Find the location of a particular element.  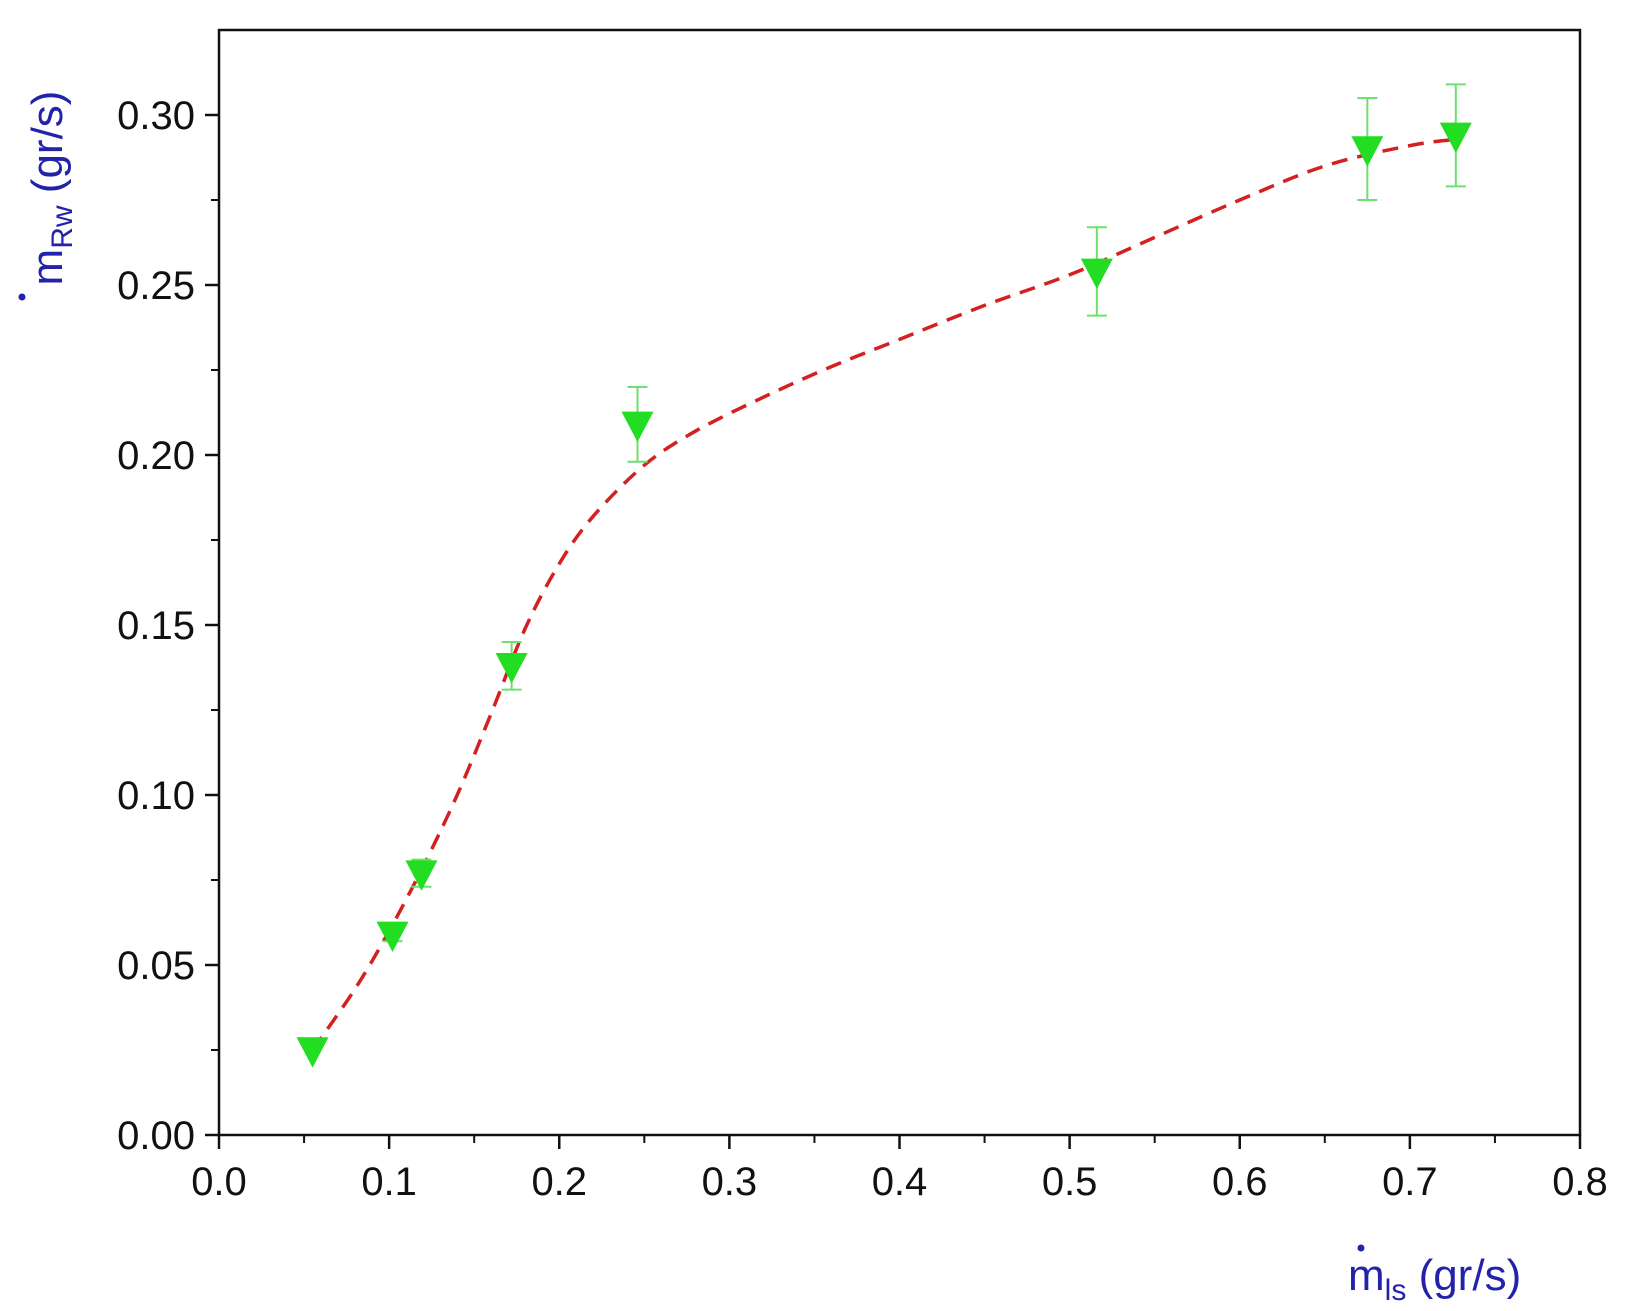

x-tick-label: 0.6 is located at coordinates (1240, 1182).